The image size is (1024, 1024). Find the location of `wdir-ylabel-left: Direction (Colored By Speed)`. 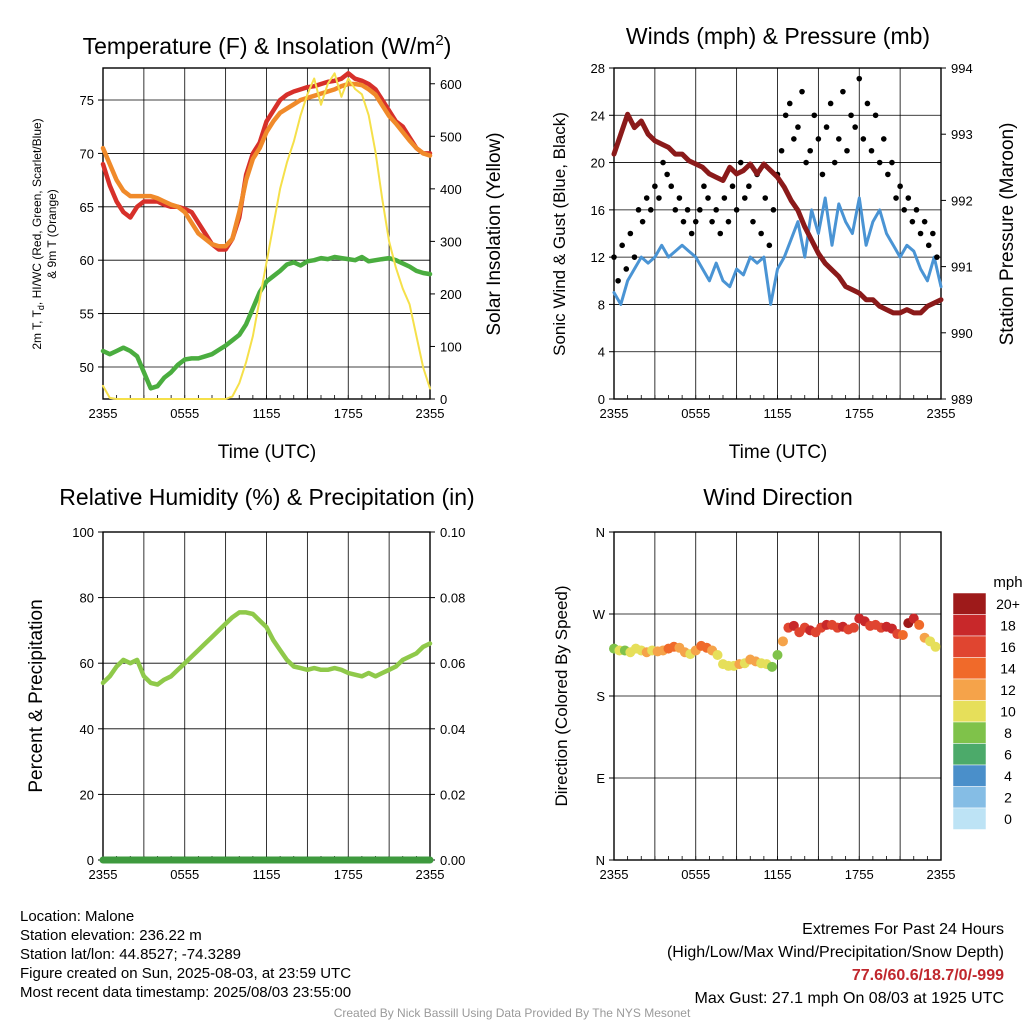

wdir-ylabel-left: Direction (Colored By Speed) is located at coordinates (561, 695).